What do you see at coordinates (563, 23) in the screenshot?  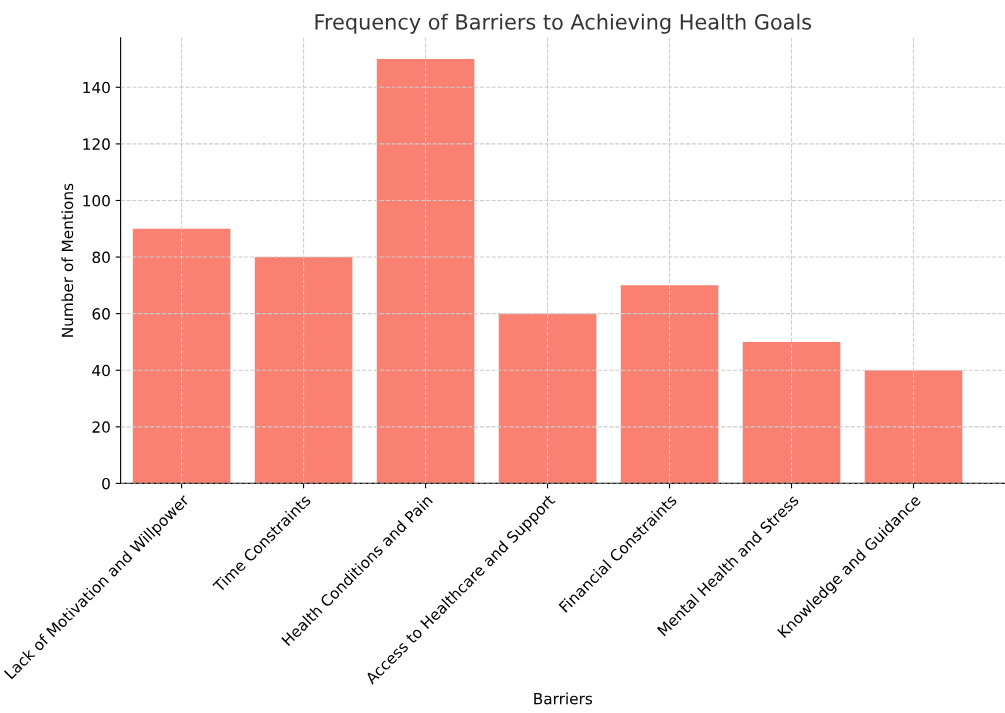 I see `chart-title: Frequency of Barriers to Achieving Health Goals` at bounding box center [563, 23].